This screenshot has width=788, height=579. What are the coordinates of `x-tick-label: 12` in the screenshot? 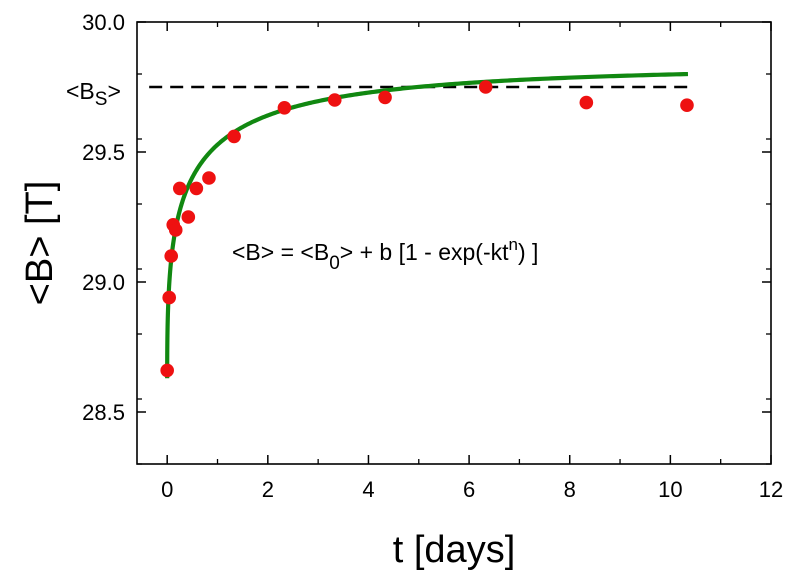 It's located at (771, 489).